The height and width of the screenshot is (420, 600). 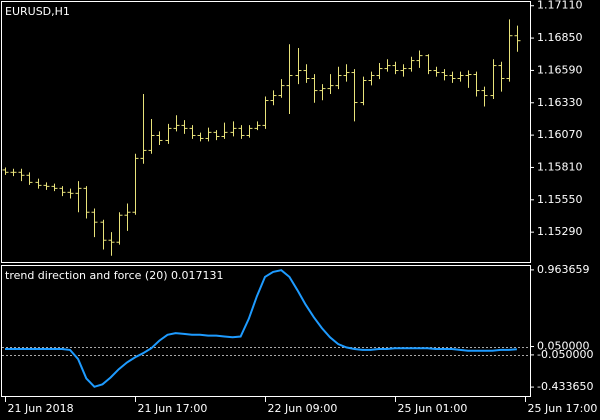 I want to click on x-tick-label: 22 Jun 09:00, so click(x=303, y=408).